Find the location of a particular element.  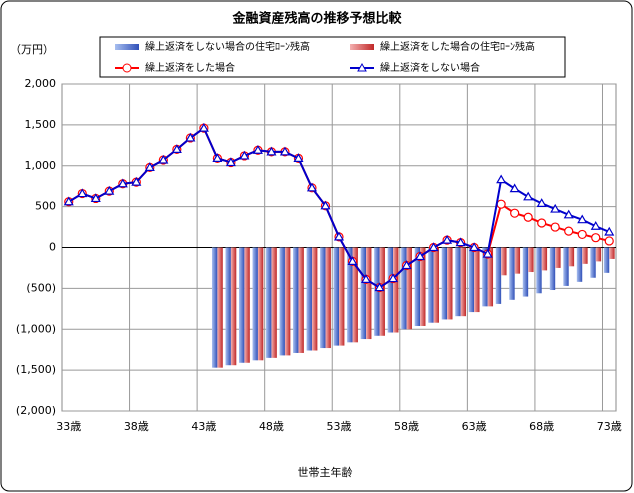

y-tick-label: 2,000 is located at coordinates (41, 83).